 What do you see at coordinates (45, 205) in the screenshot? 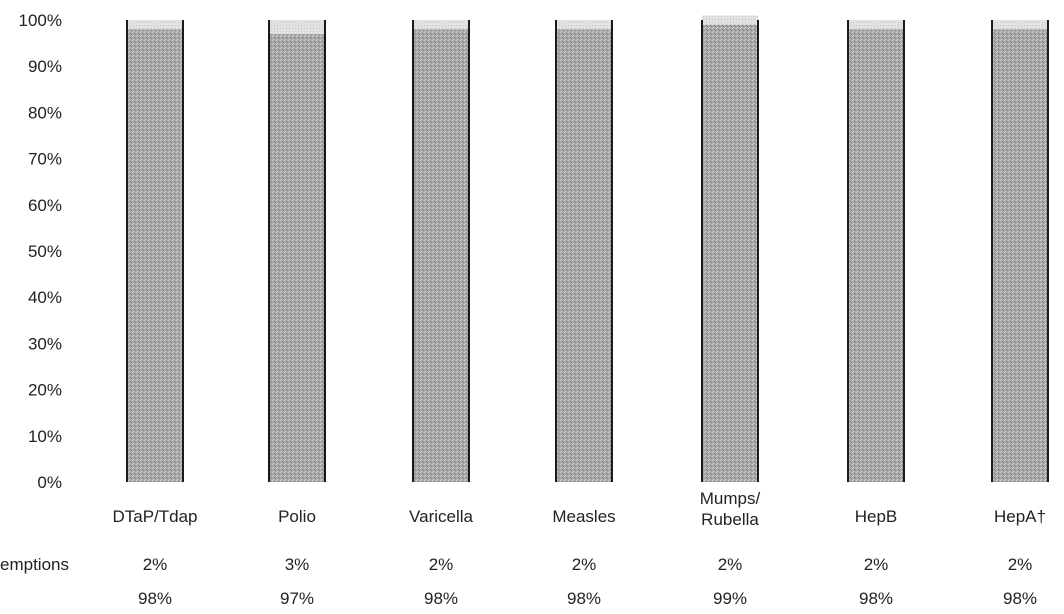
I see `y-tick-label: 60%` at bounding box center [45, 205].